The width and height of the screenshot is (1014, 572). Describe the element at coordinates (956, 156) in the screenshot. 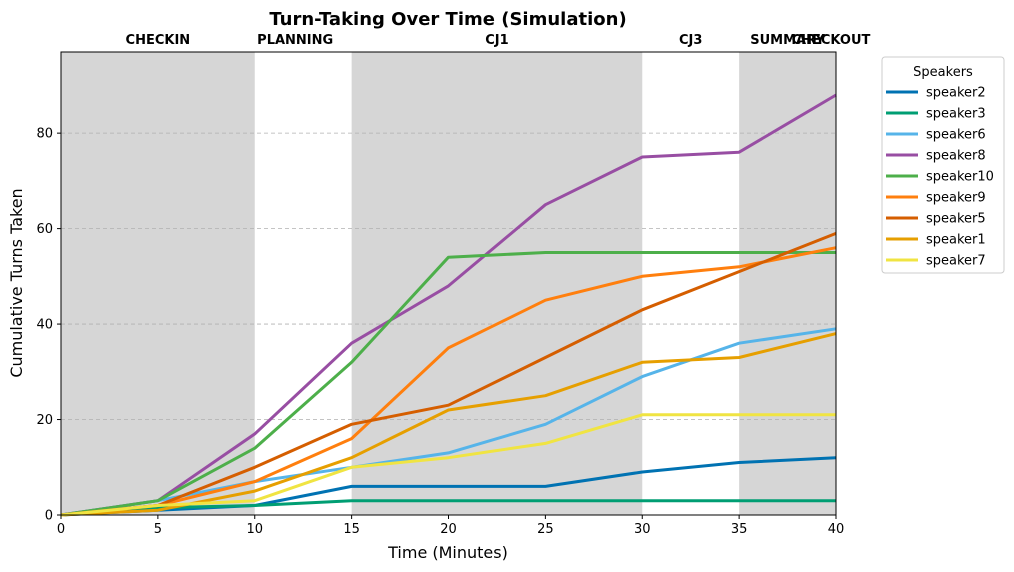

I see `legend-label-speaker8: speaker8` at that location.